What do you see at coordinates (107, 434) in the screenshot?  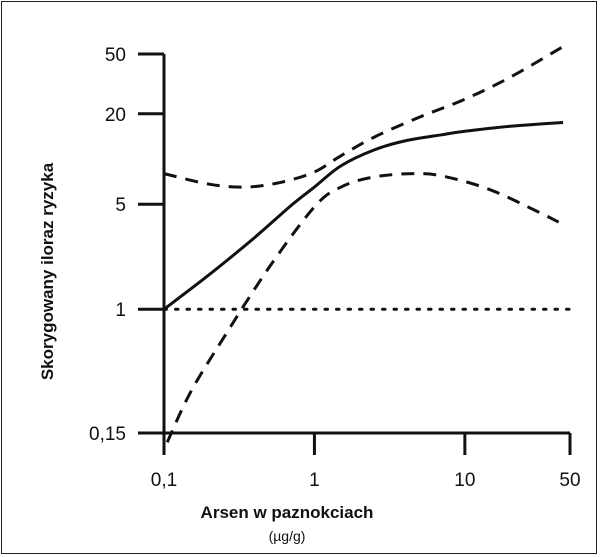 I see `y-tick-label: 0,15` at bounding box center [107, 434].